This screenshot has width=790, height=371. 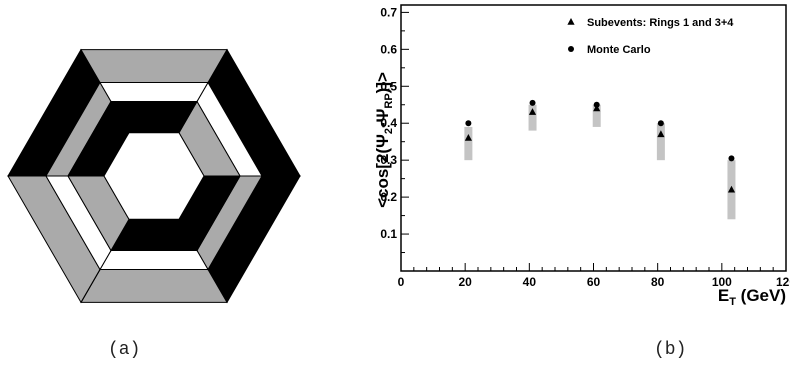 What do you see at coordinates (570, 21) in the screenshot?
I see `legend-marker-triangle` at bounding box center [570, 21].